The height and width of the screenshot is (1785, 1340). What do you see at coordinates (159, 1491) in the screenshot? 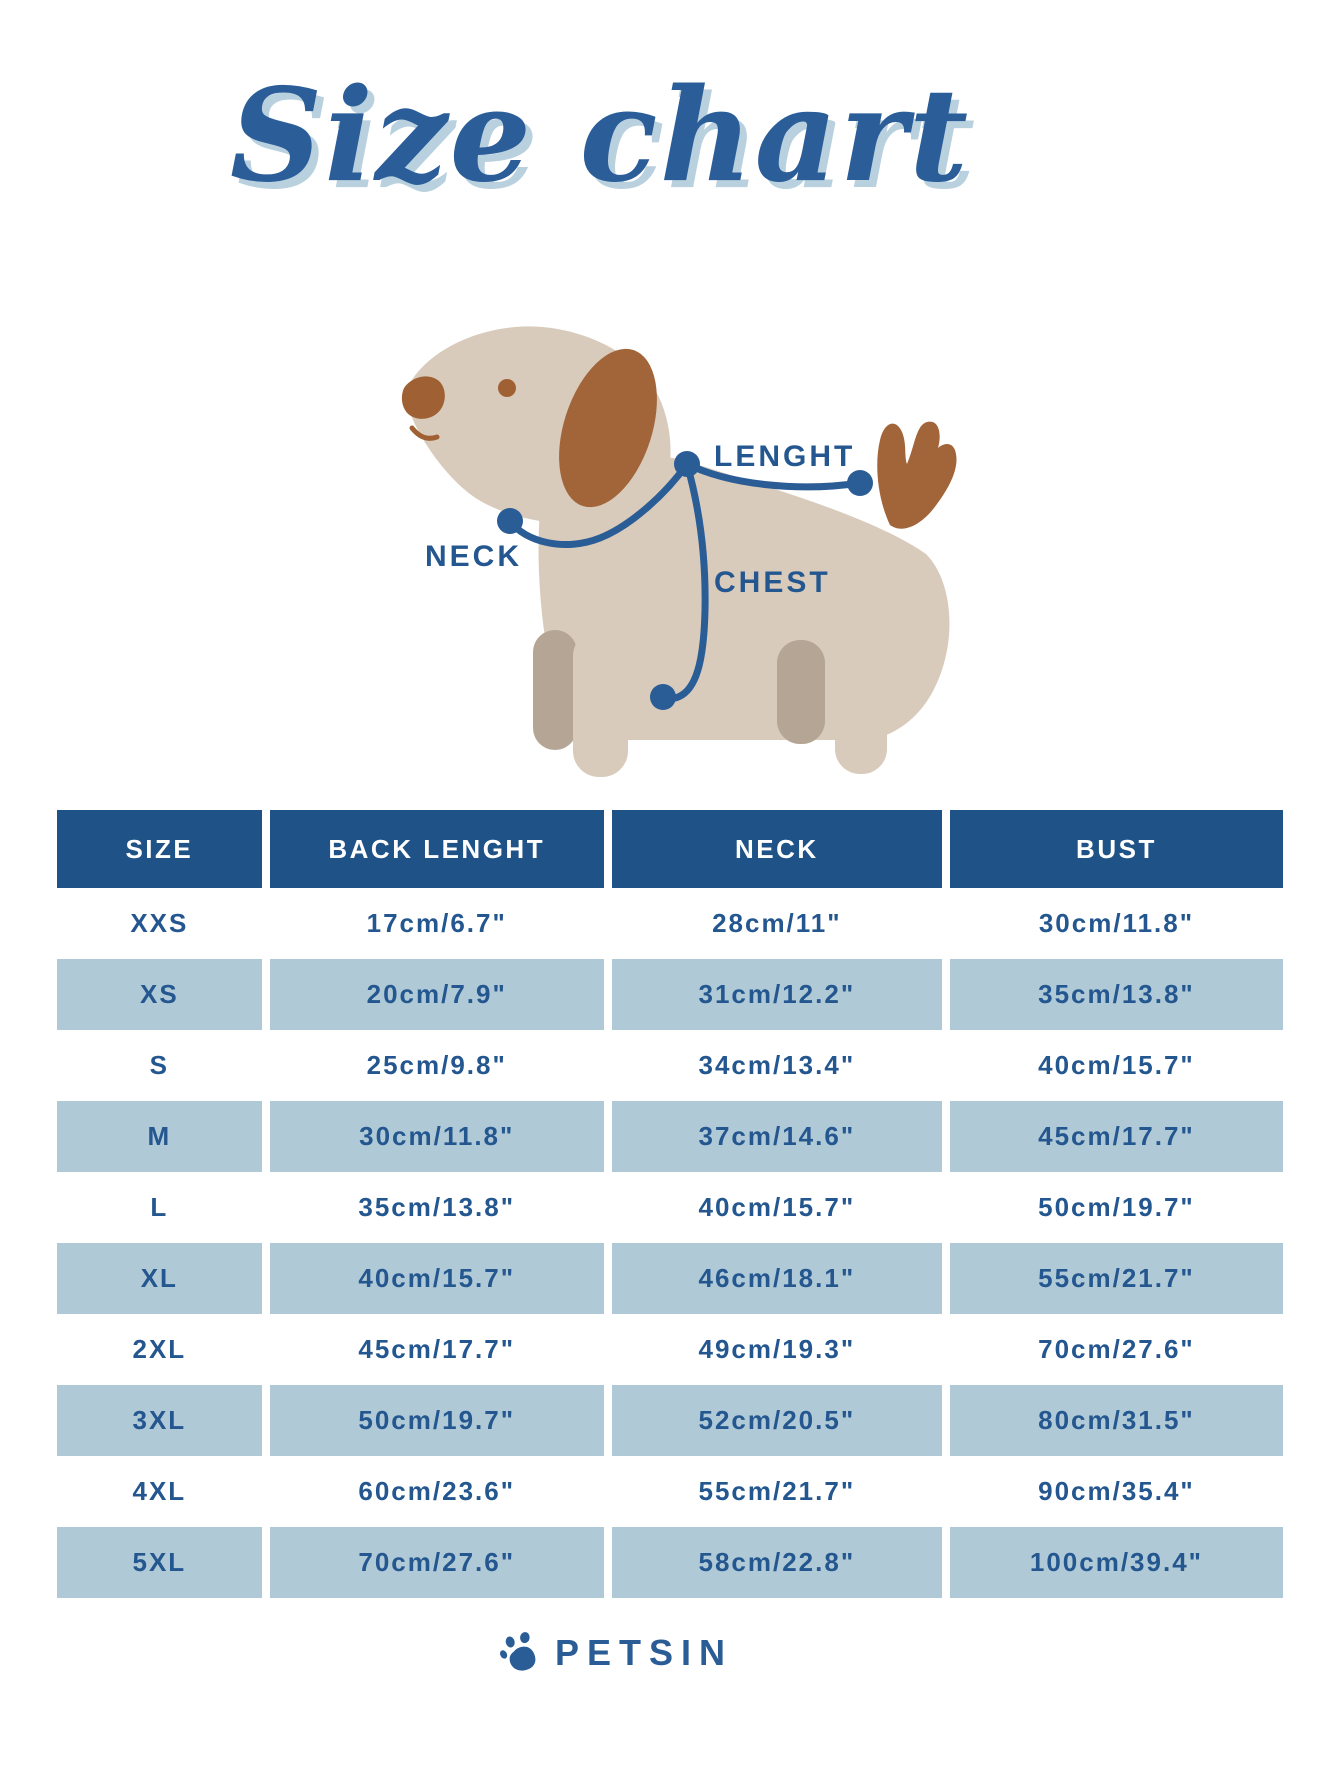
I see `cell-size: 4XL` at bounding box center [159, 1491].